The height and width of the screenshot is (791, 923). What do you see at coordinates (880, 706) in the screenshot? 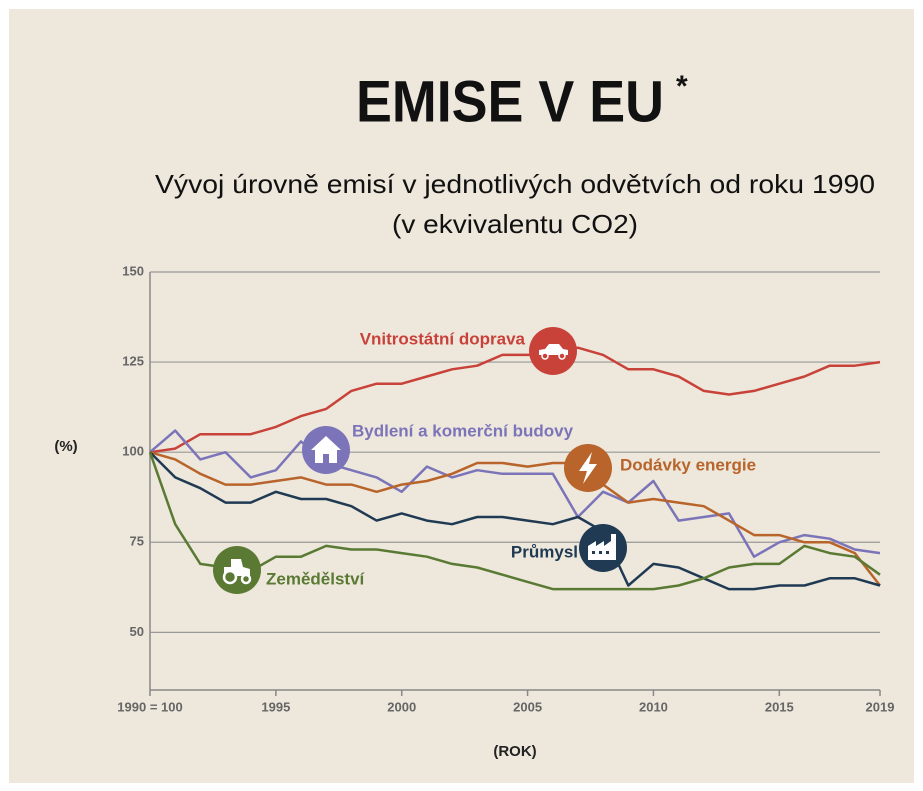
I see `x-tick-label: 2019` at bounding box center [880, 706].